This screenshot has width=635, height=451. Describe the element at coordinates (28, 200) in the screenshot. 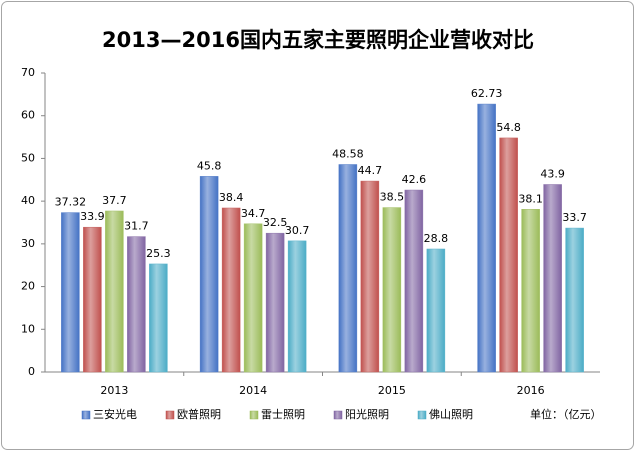

I see `y-tick-label: 40` at that location.